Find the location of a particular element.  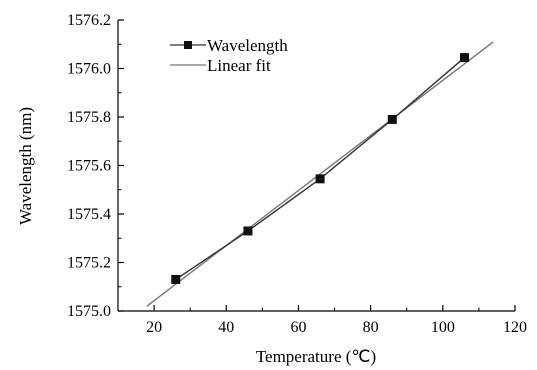

x-tick-label: 80 is located at coordinates (371, 327).